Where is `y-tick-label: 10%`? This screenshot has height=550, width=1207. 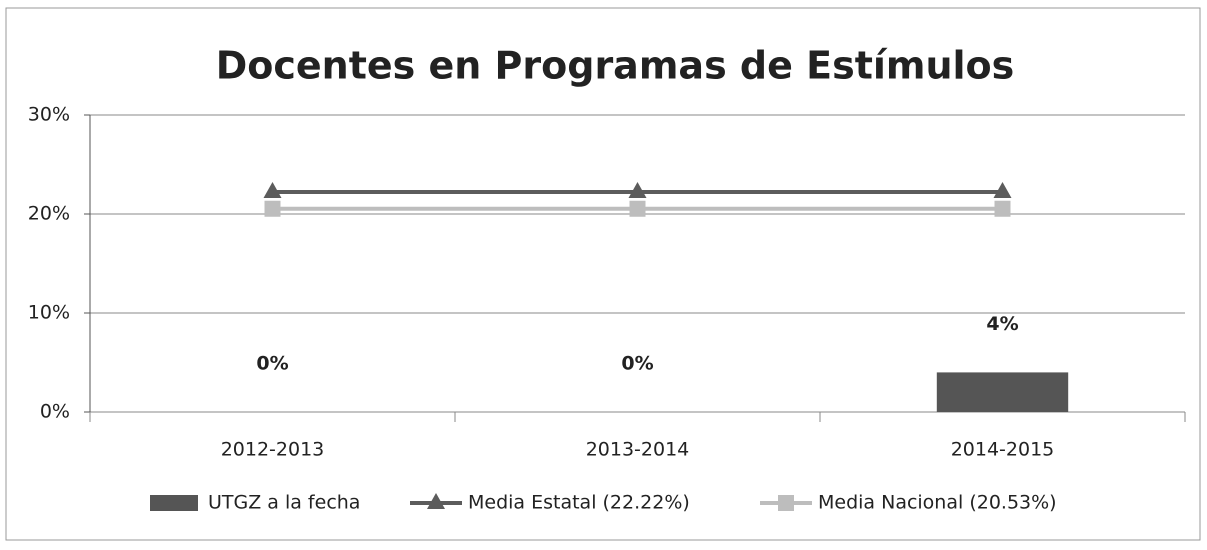 y-tick-label: 10% is located at coordinates (49, 313).